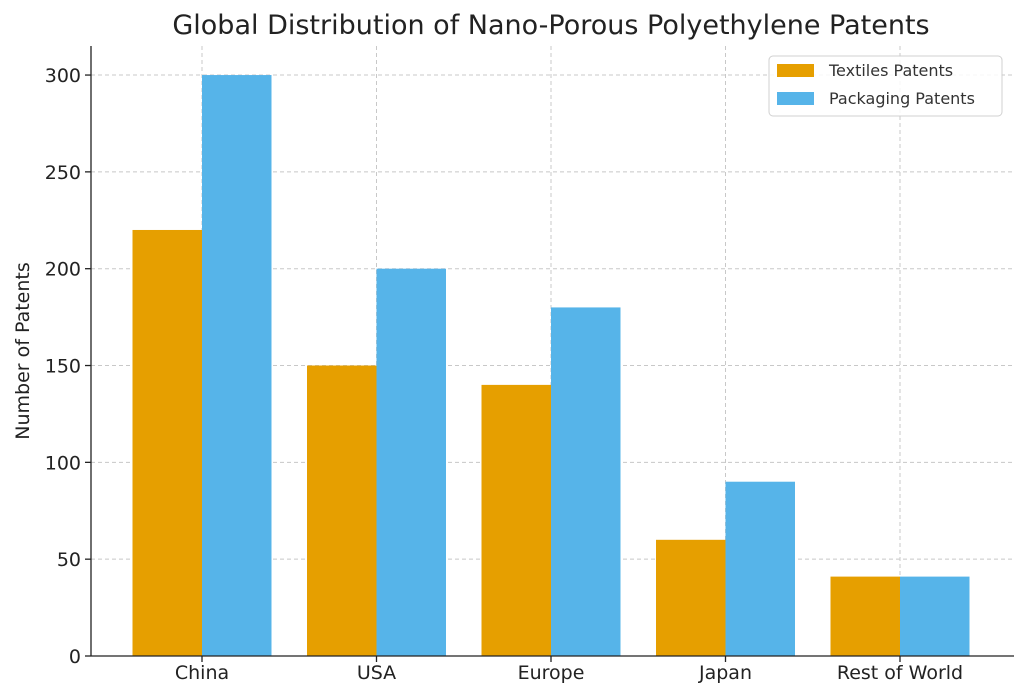 Image resolution: width=1024 pixels, height=697 pixels. I want to click on y-tick-label: 150, so click(63, 367).